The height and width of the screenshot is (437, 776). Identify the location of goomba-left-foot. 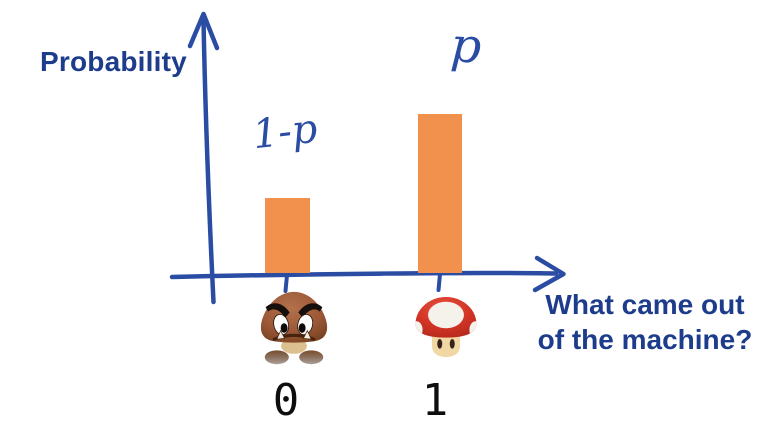
(276, 357).